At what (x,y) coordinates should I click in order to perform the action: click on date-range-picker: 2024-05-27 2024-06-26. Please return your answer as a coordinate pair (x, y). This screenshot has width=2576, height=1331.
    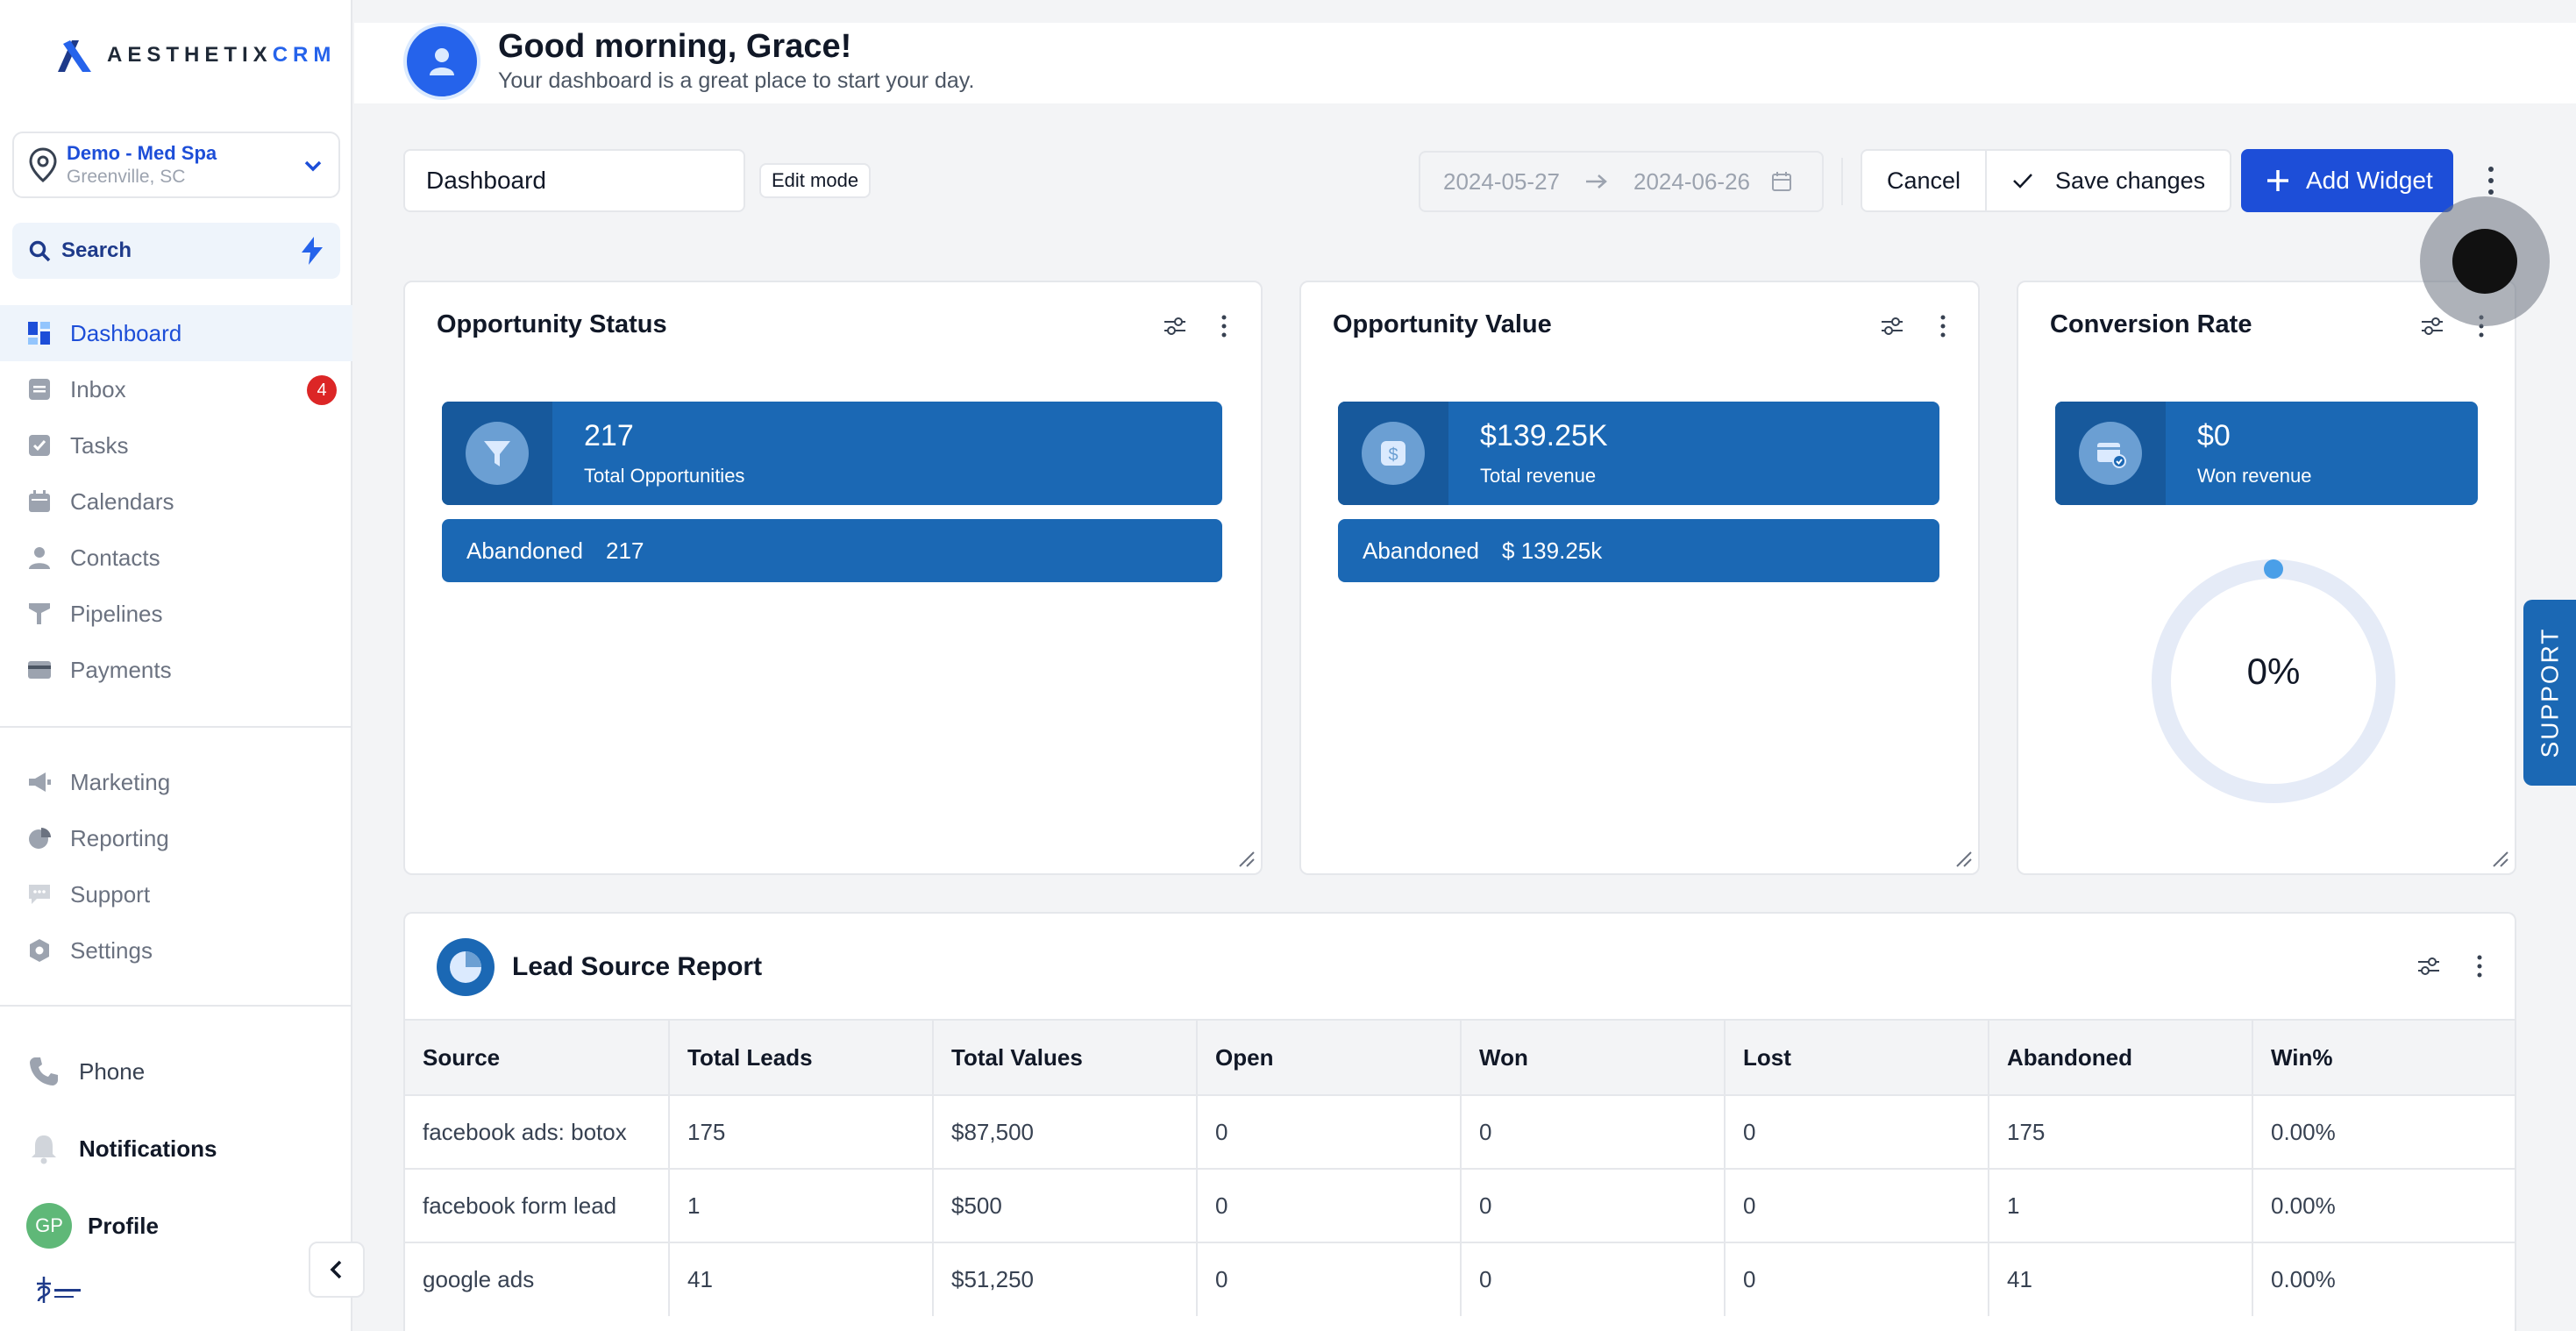
    Looking at the image, I should click on (1621, 181).